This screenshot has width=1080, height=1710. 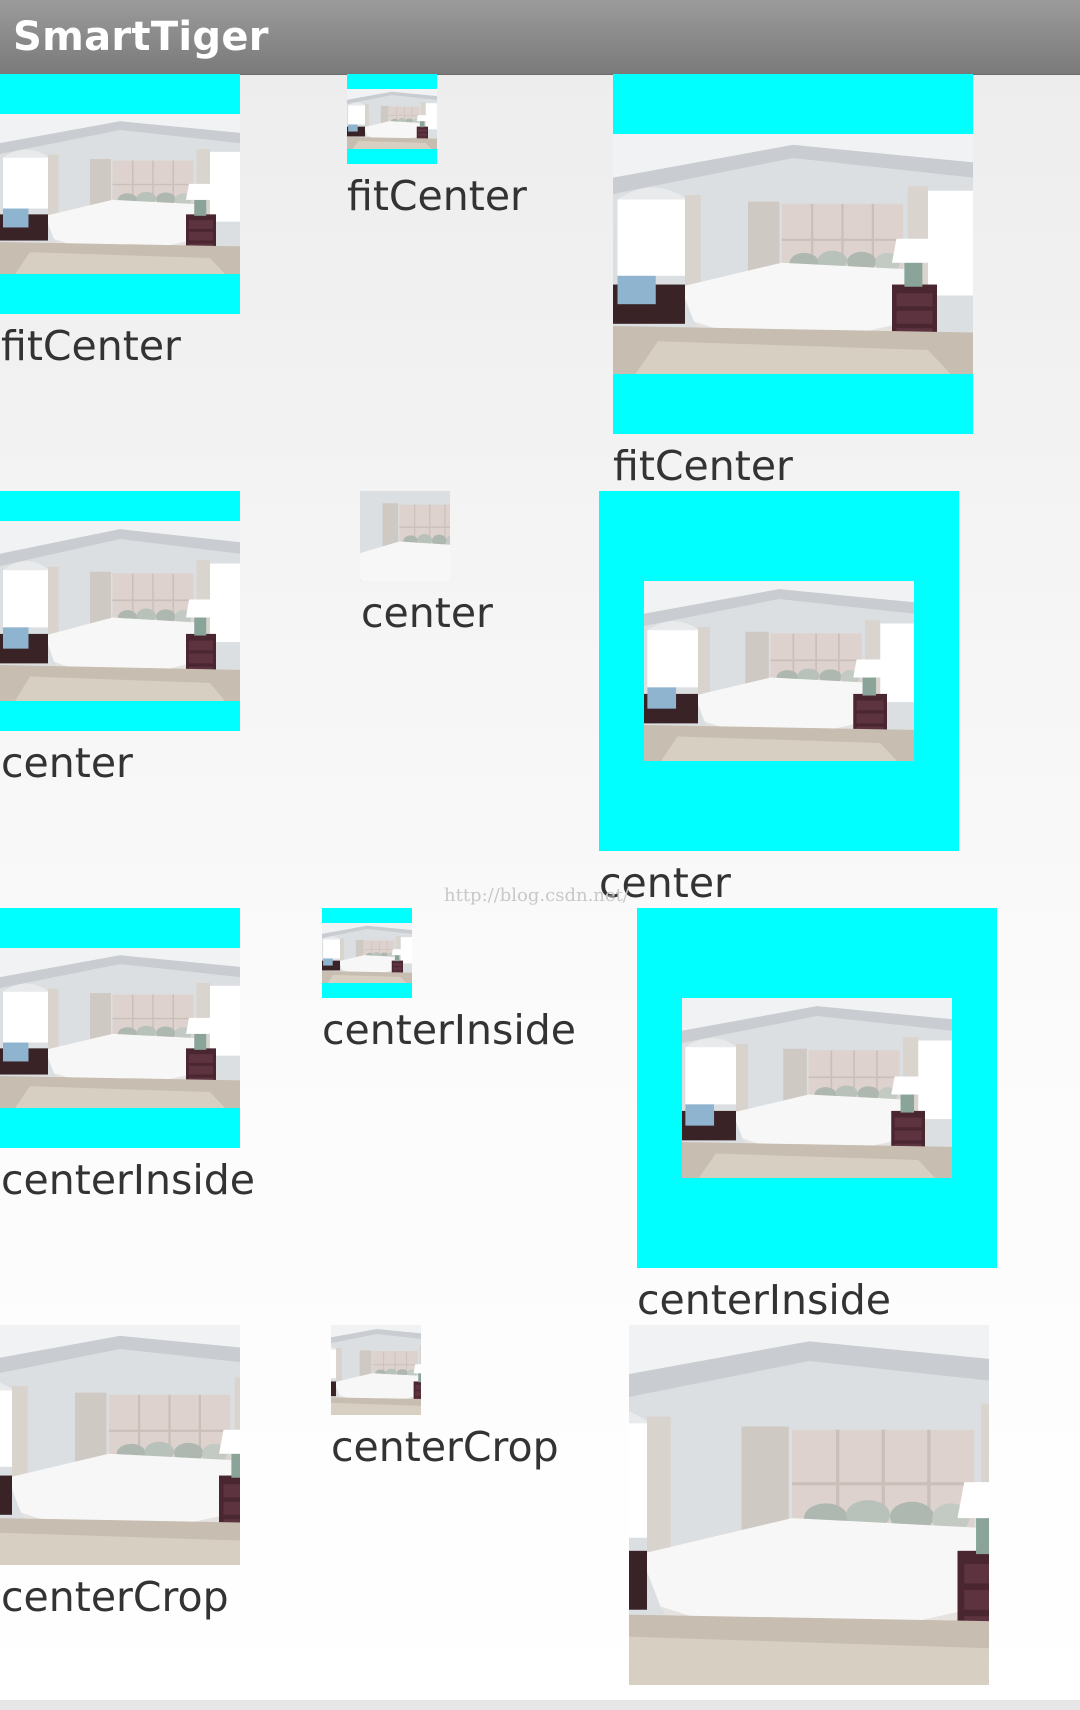 I want to click on centerinside-small-image, so click(x=120, y=1028).